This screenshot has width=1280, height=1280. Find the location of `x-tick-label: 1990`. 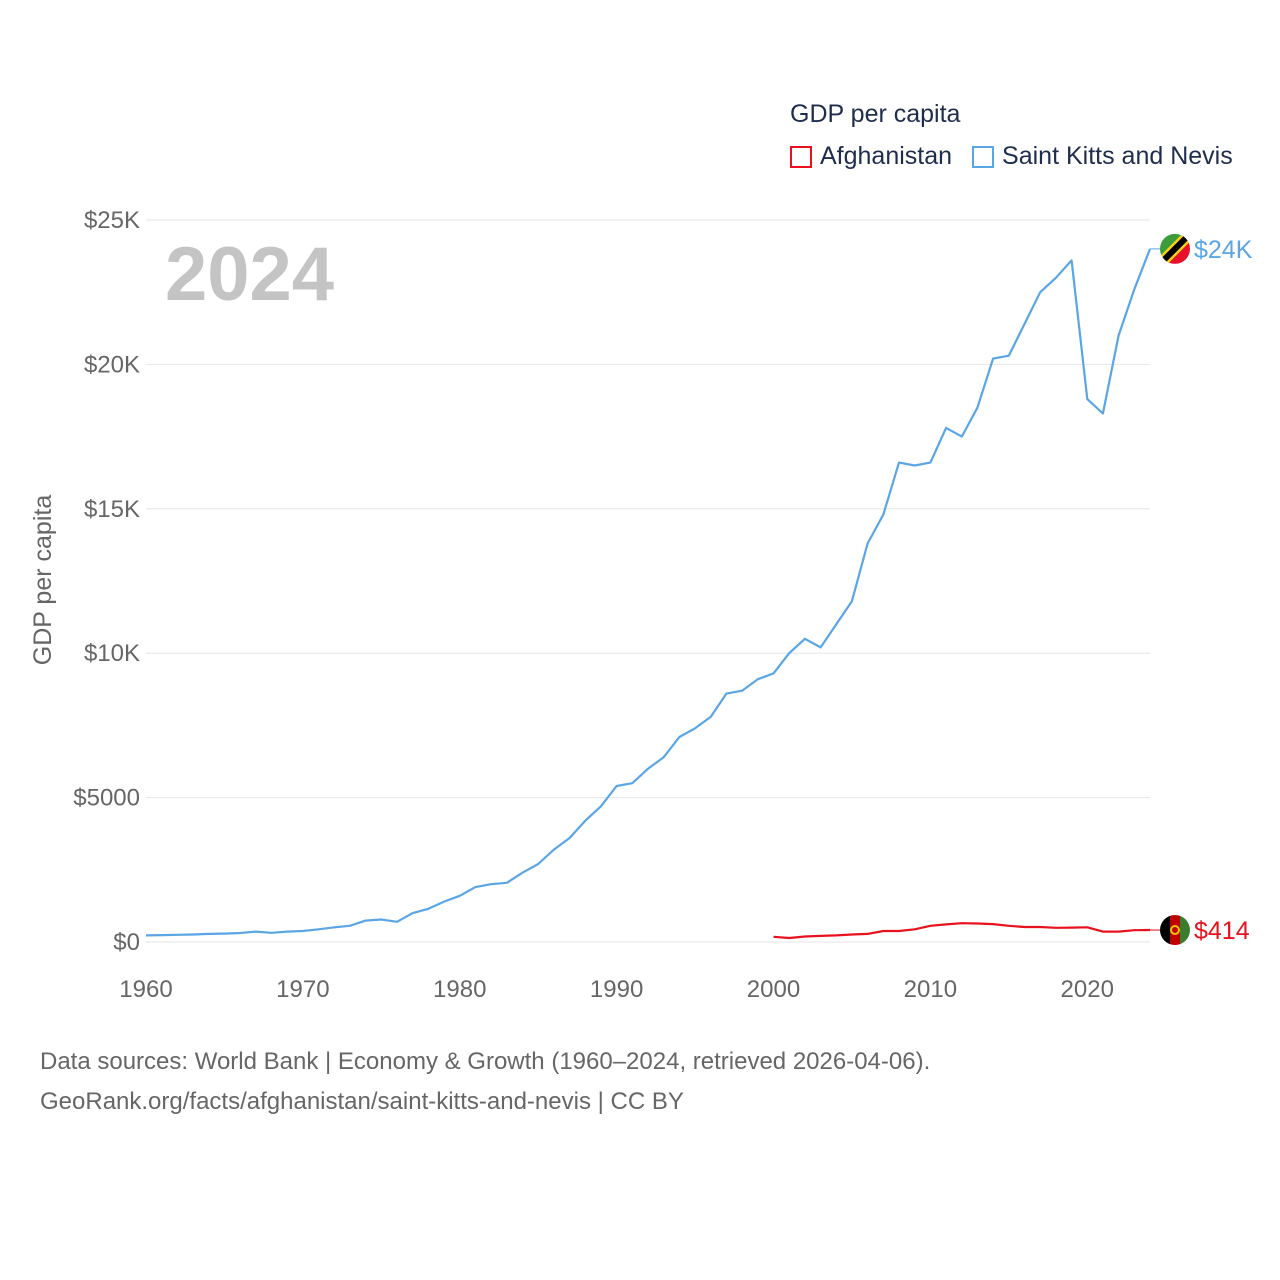

x-tick-label: 1990 is located at coordinates (616, 989).